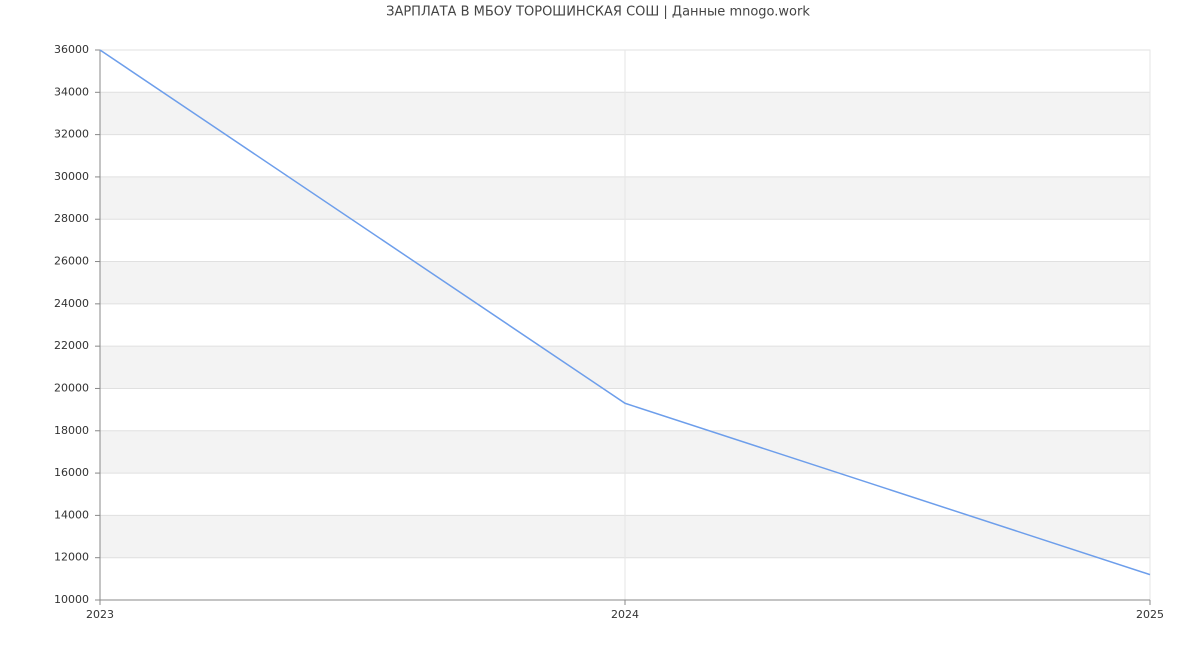 Image resolution: width=1200 pixels, height=650 pixels. I want to click on y-tick-label: 14000, so click(71, 514).